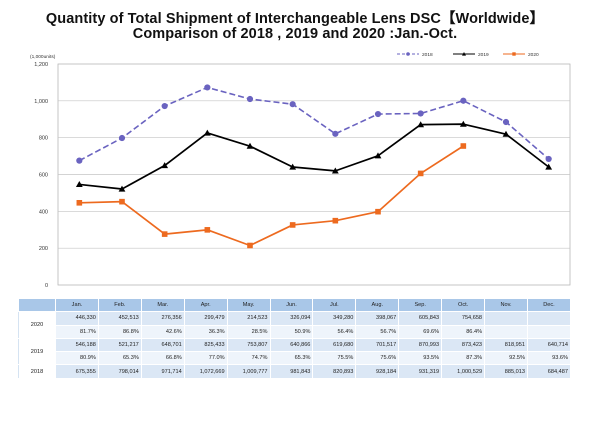  What do you see at coordinates (205, 305) in the screenshot?
I see `table-column-header: Apr.` at bounding box center [205, 305].